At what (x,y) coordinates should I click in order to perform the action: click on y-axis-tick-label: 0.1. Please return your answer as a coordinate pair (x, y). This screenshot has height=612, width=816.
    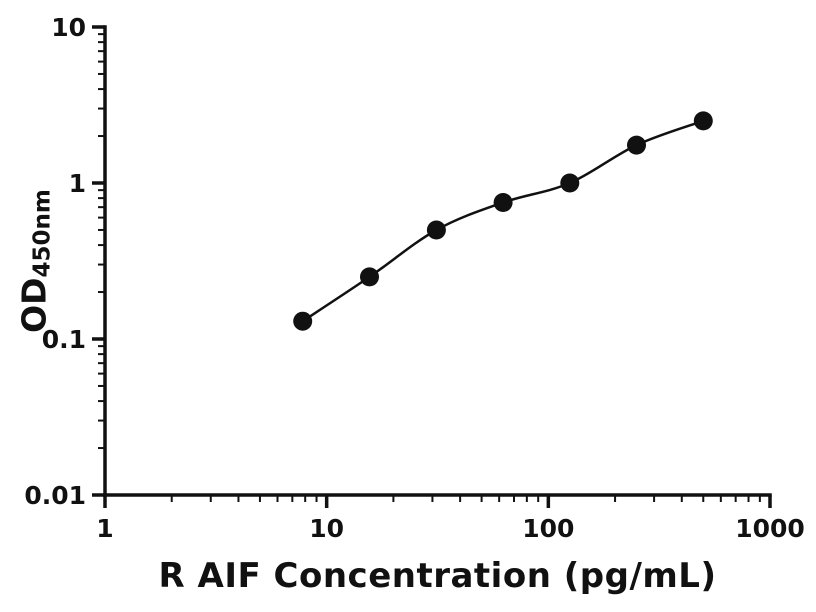
    Looking at the image, I should click on (64, 339).